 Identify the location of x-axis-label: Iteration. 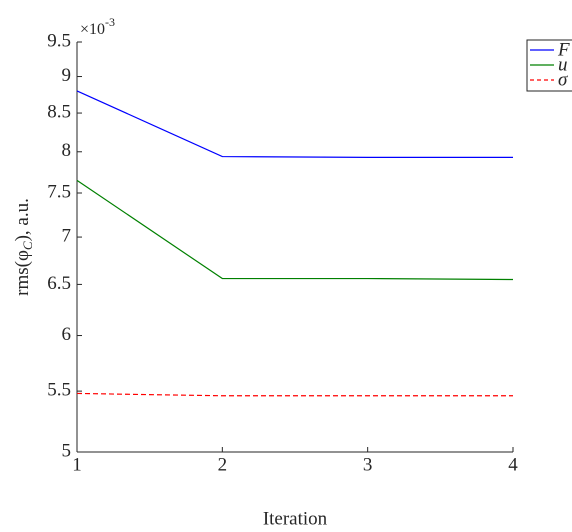
(295, 518).